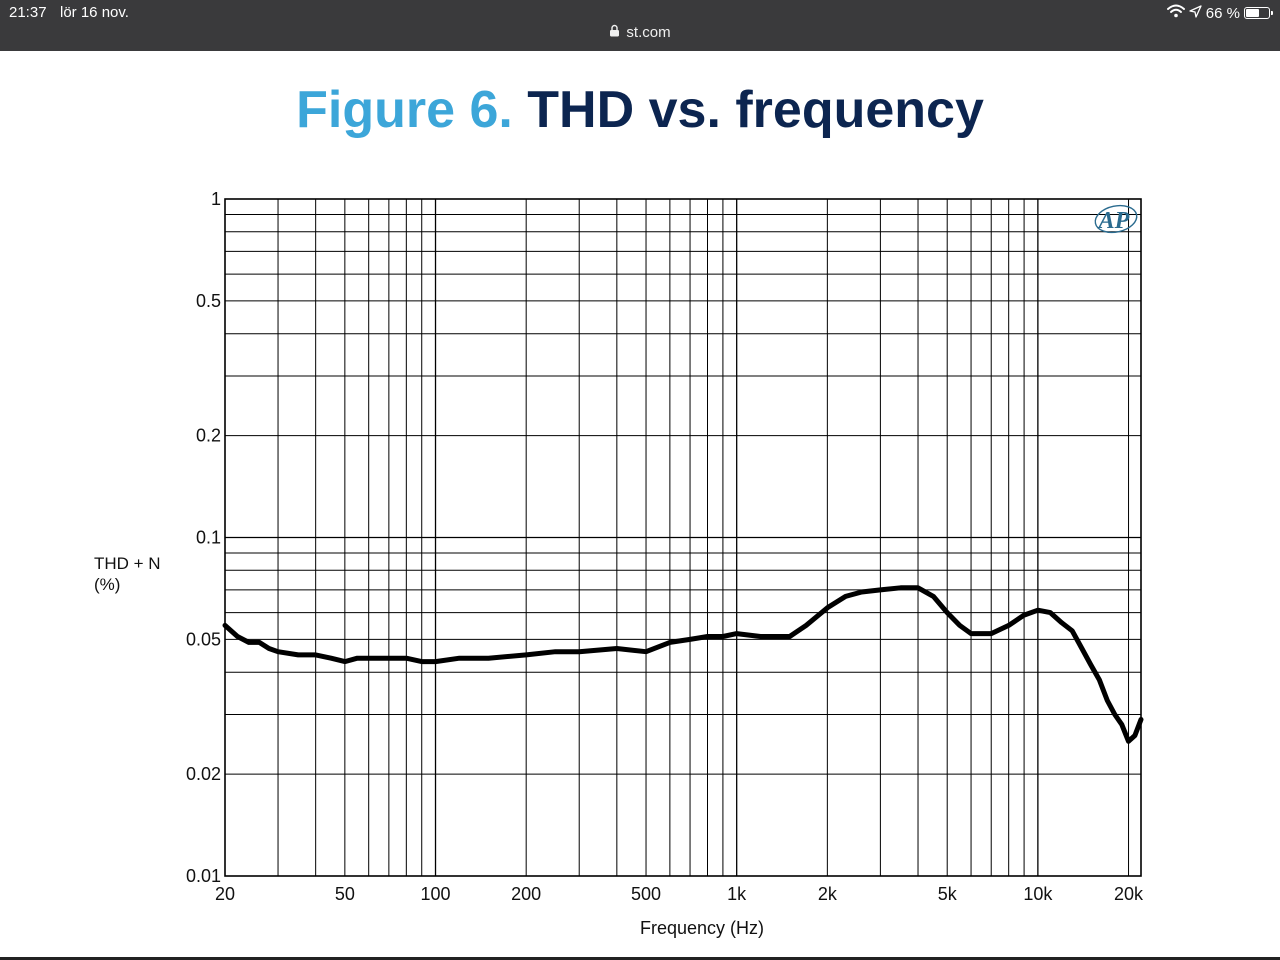  What do you see at coordinates (948, 894) in the screenshot?
I see `x-tick-label: 5k` at bounding box center [948, 894].